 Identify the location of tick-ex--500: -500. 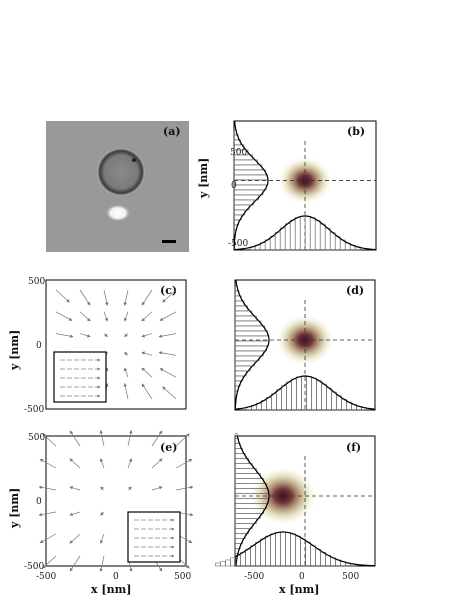
(46, 577).